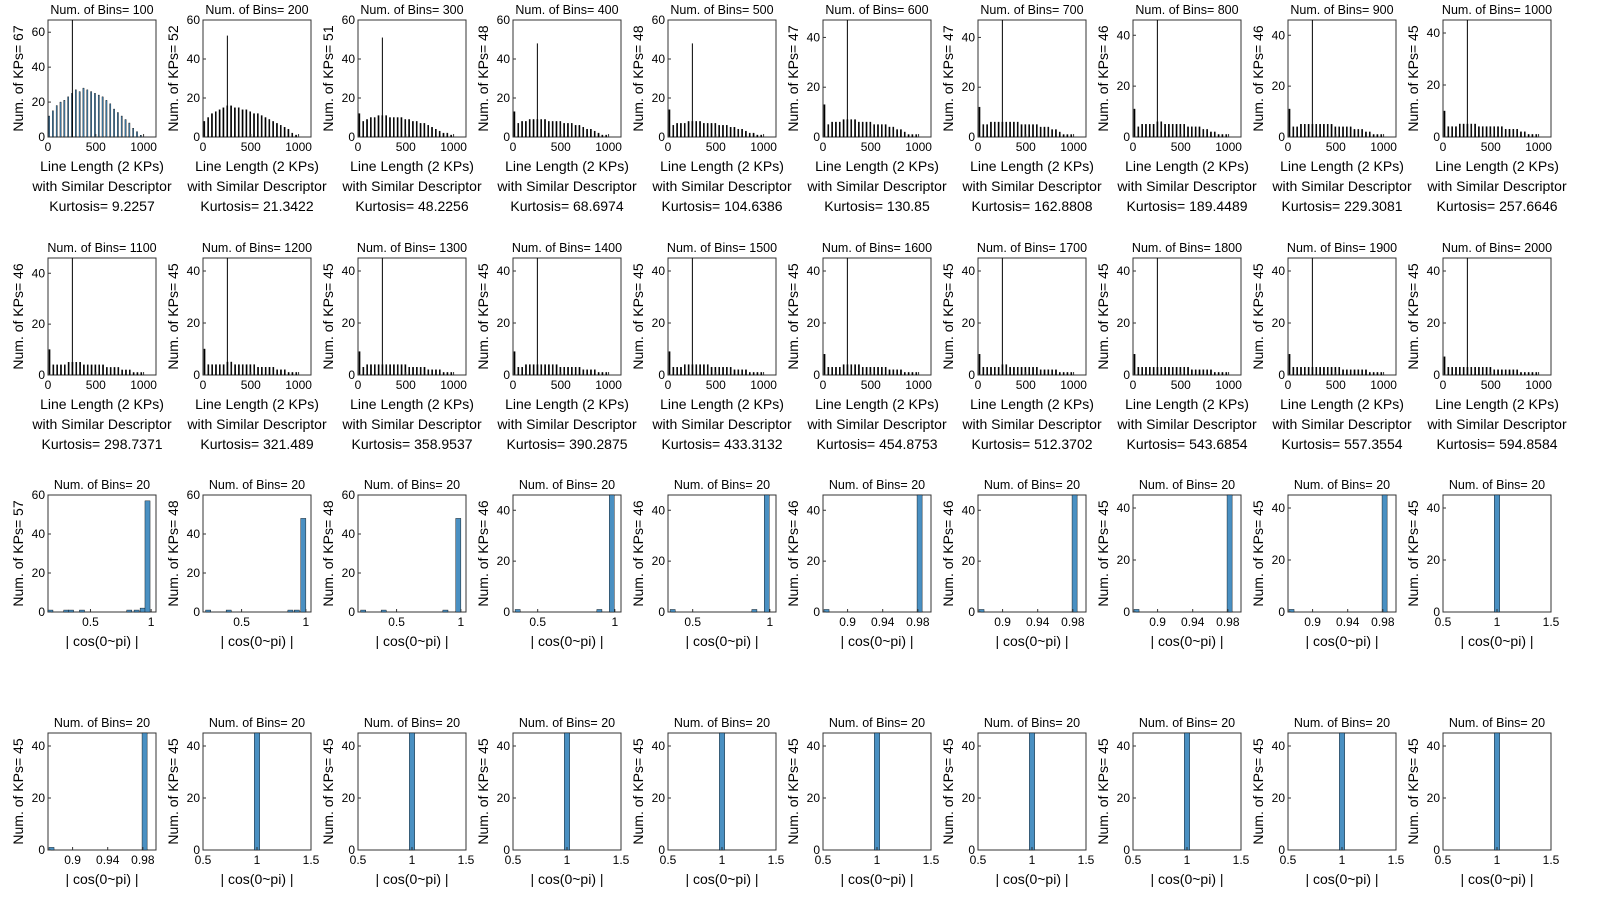 The image size is (1600, 921). Describe the element at coordinates (173, 78) in the screenshot. I see `y-axis-label: Num. of KPs= 52` at that location.